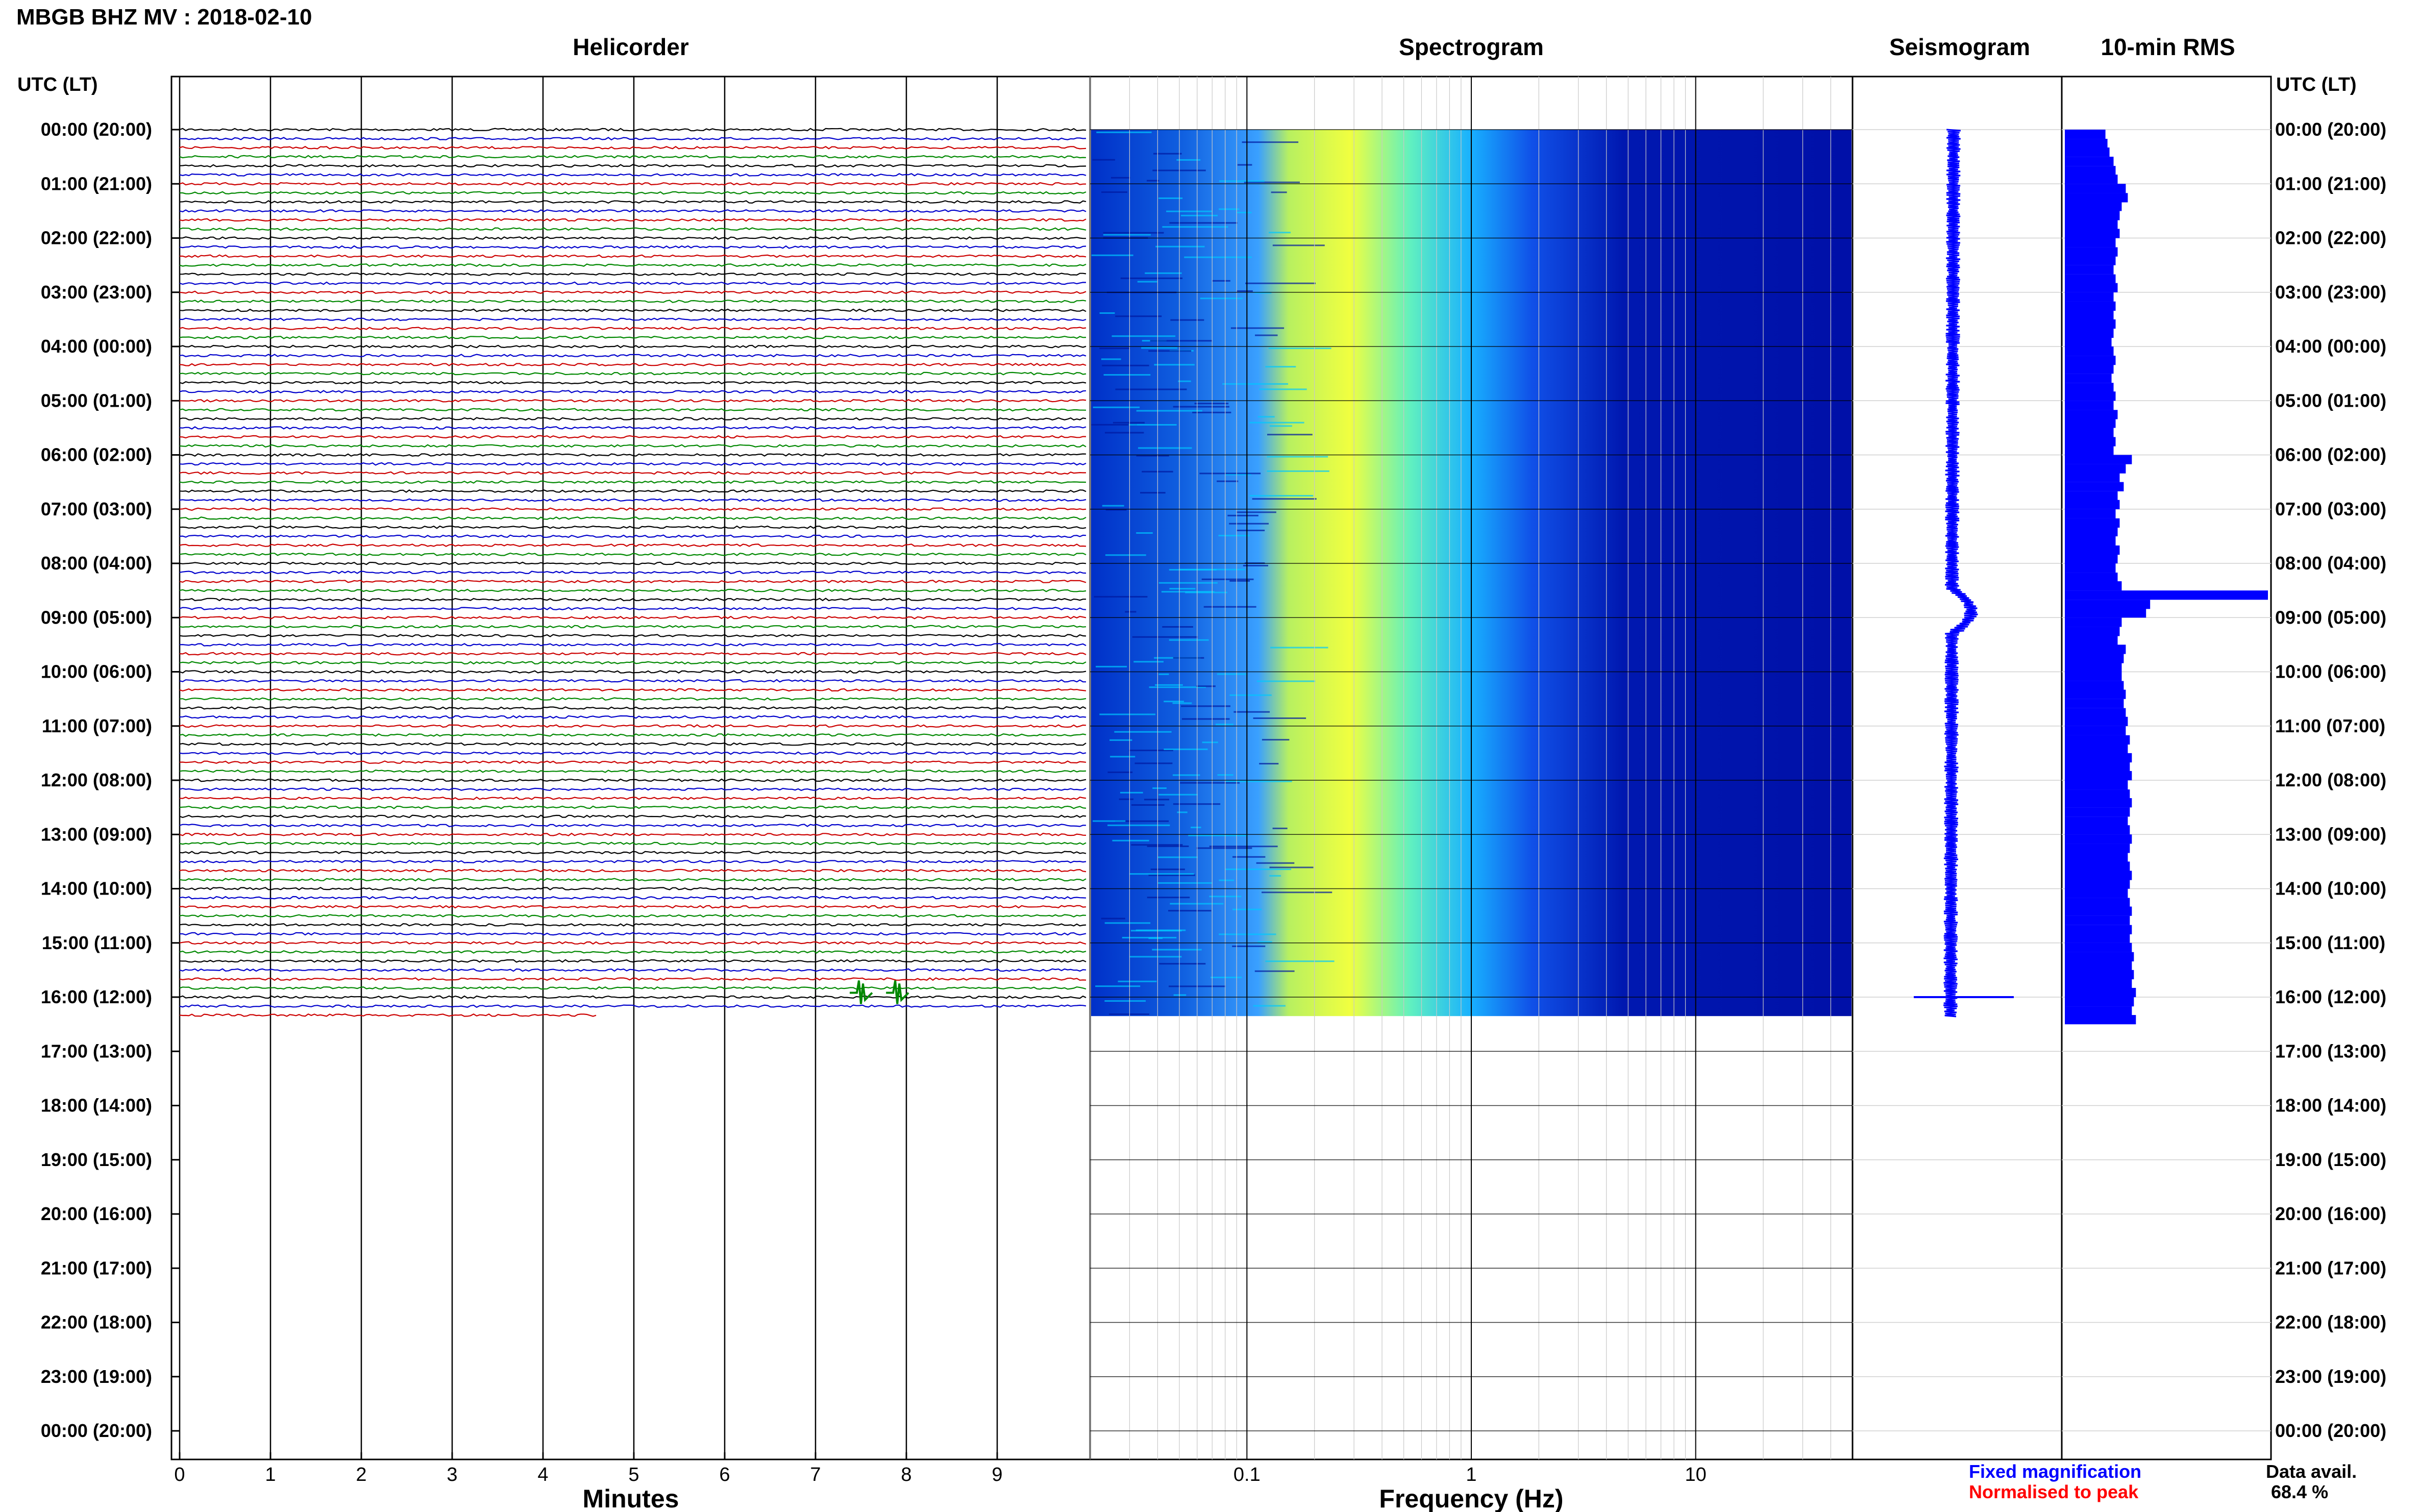 This screenshot has height=1512, width=2419. Describe the element at coordinates (2330, 1105) in the screenshot. I see `time-label-right: 18:00 (14:00)` at that location.